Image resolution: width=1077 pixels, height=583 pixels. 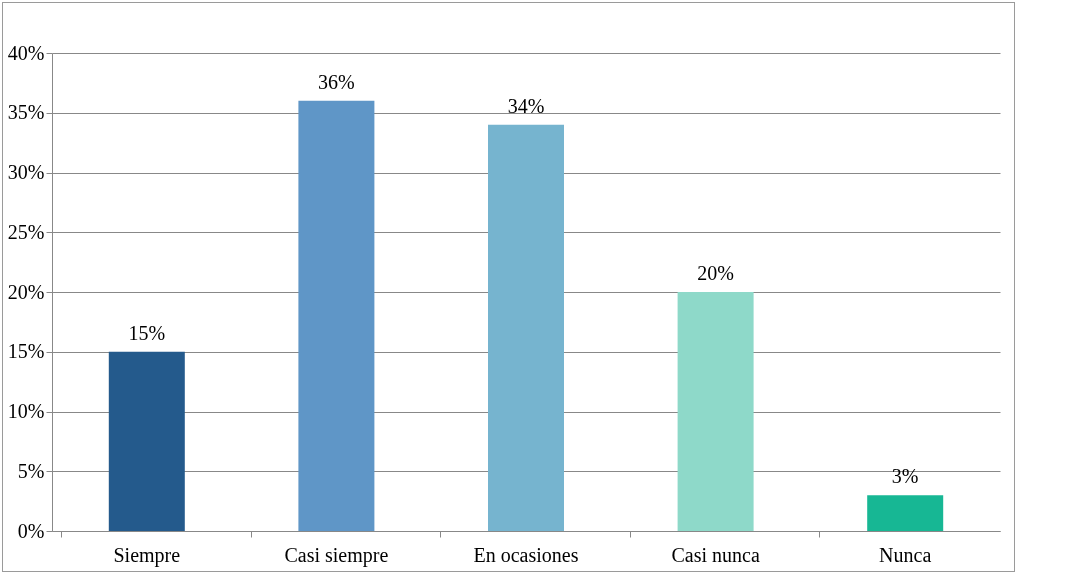 What do you see at coordinates (715, 554) in the screenshot?
I see `x-tick-label: Casi nunca` at bounding box center [715, 554].